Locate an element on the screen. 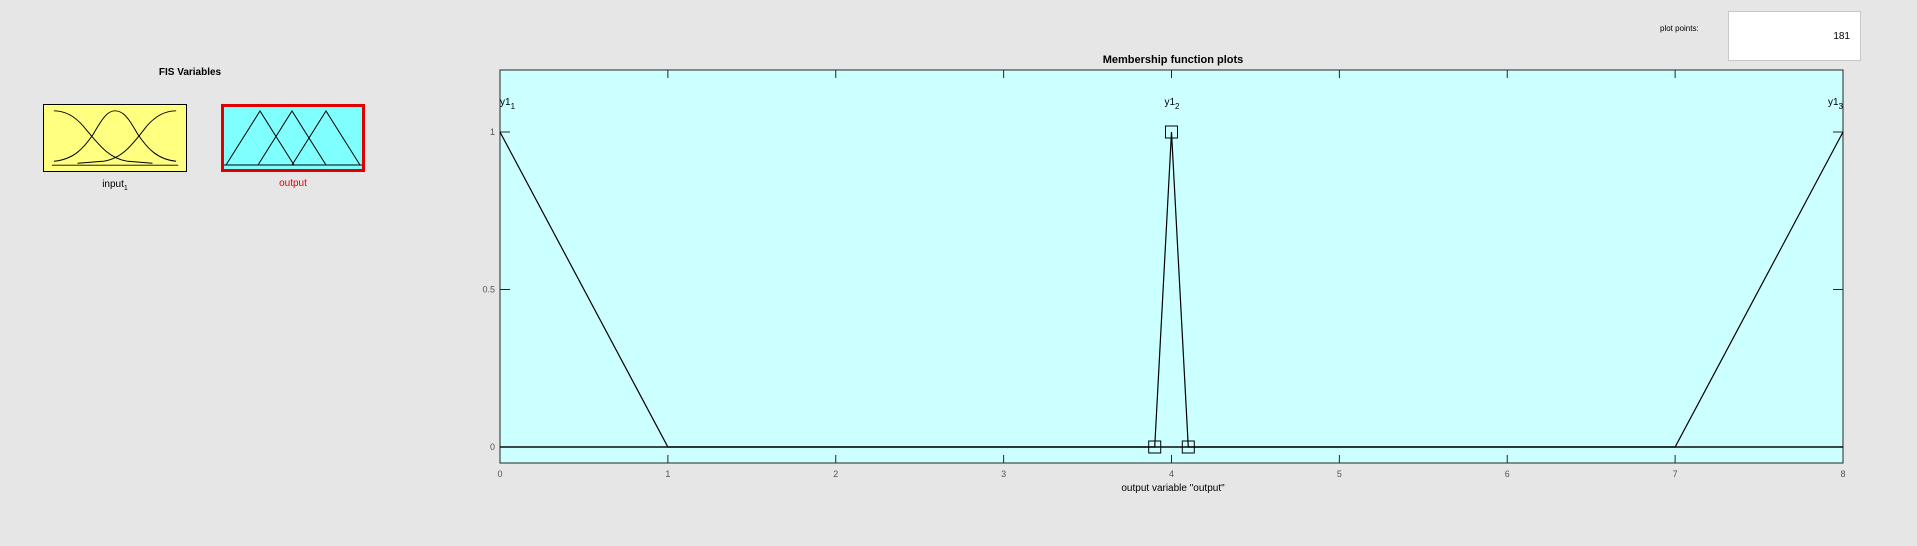 This screenshot has height=546, width=1917. plot-points-input is located at coordinates (1794, 36).